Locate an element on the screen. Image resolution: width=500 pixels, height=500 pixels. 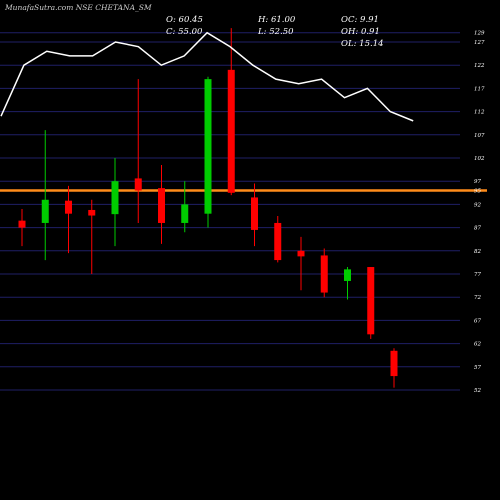
y-tick-label: 87 is located at coordinates (477, 229).